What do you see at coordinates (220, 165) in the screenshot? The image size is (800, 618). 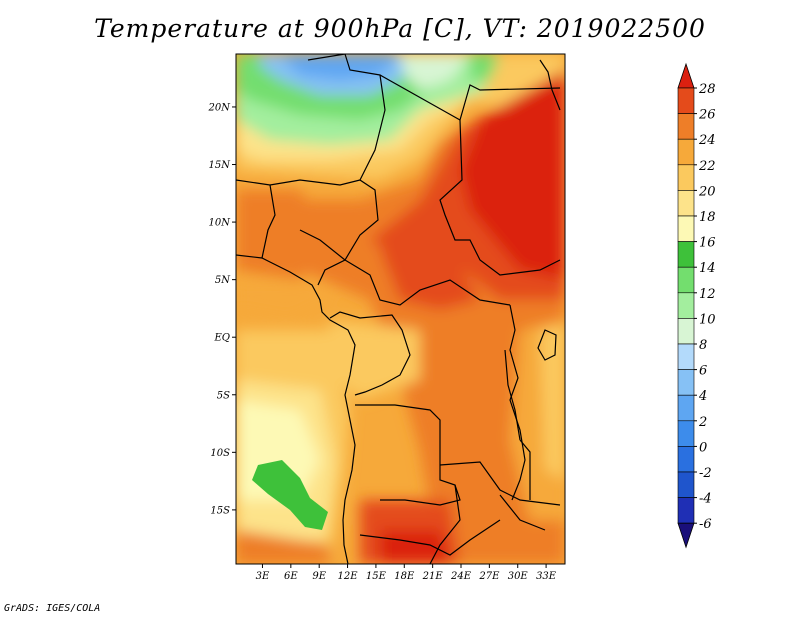 I see `y-tick-label: 15N` at bounding box center [220, 165].